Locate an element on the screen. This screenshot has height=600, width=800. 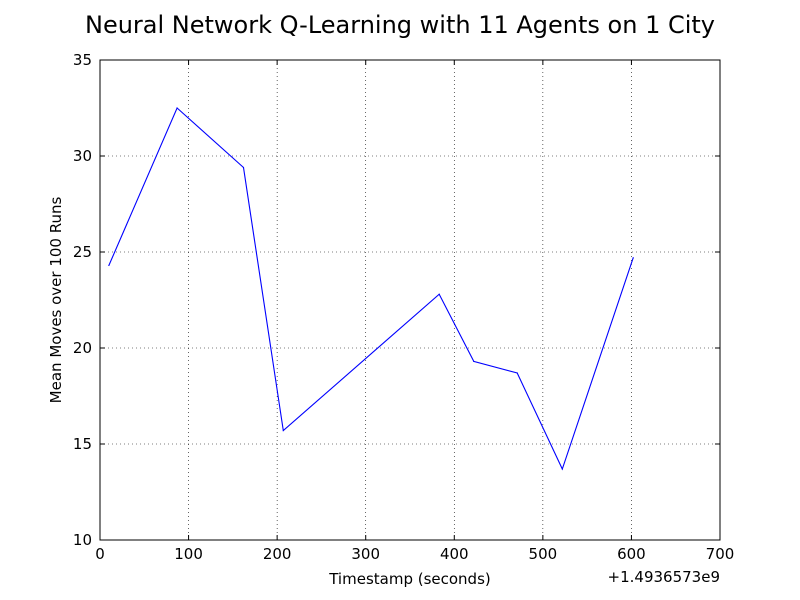
y-tick-label: 10 is located at coordinates (82, 540).